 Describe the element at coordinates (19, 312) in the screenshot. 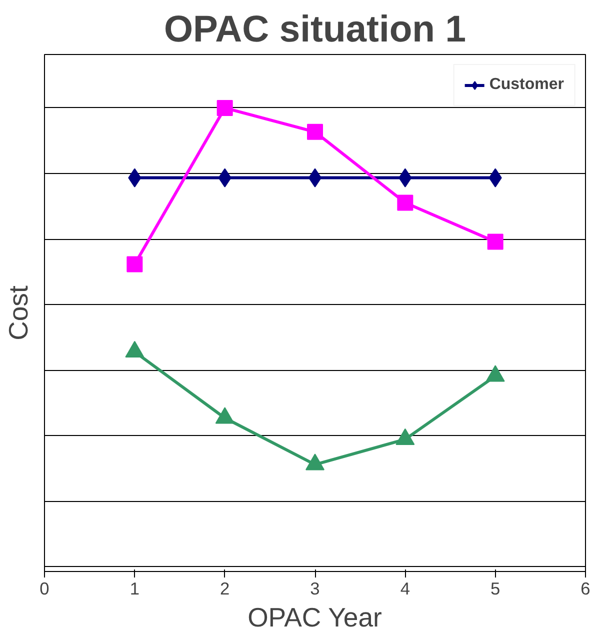

I see `y-axis-title: Cost` at that location.